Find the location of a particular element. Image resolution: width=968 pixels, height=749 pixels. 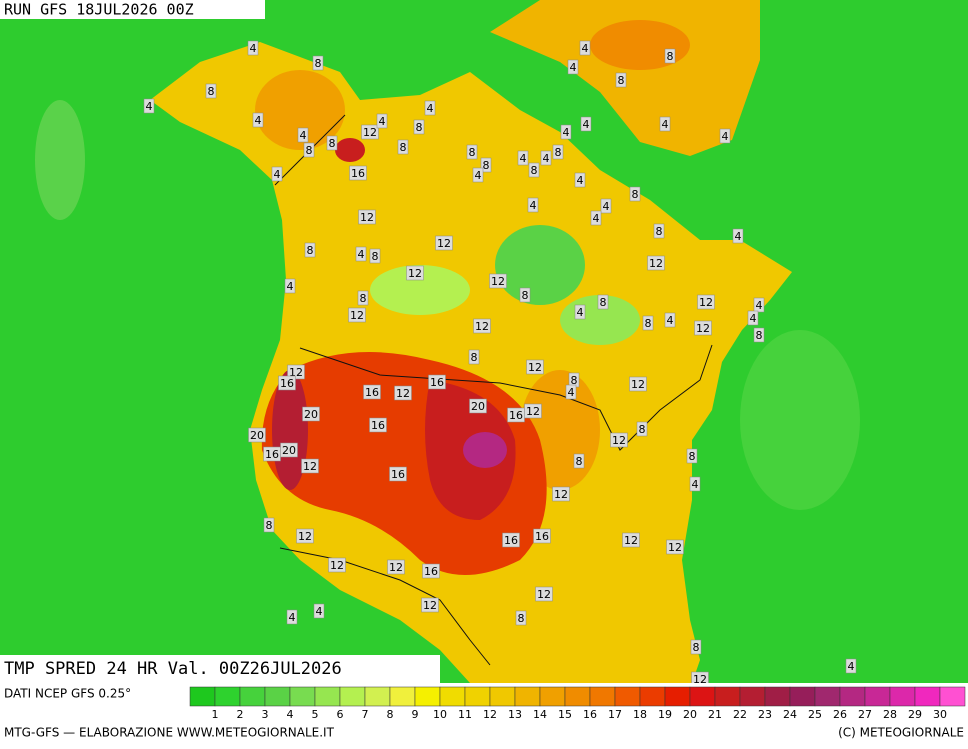

scale-label: 18 is located at coordinates (640, 714).